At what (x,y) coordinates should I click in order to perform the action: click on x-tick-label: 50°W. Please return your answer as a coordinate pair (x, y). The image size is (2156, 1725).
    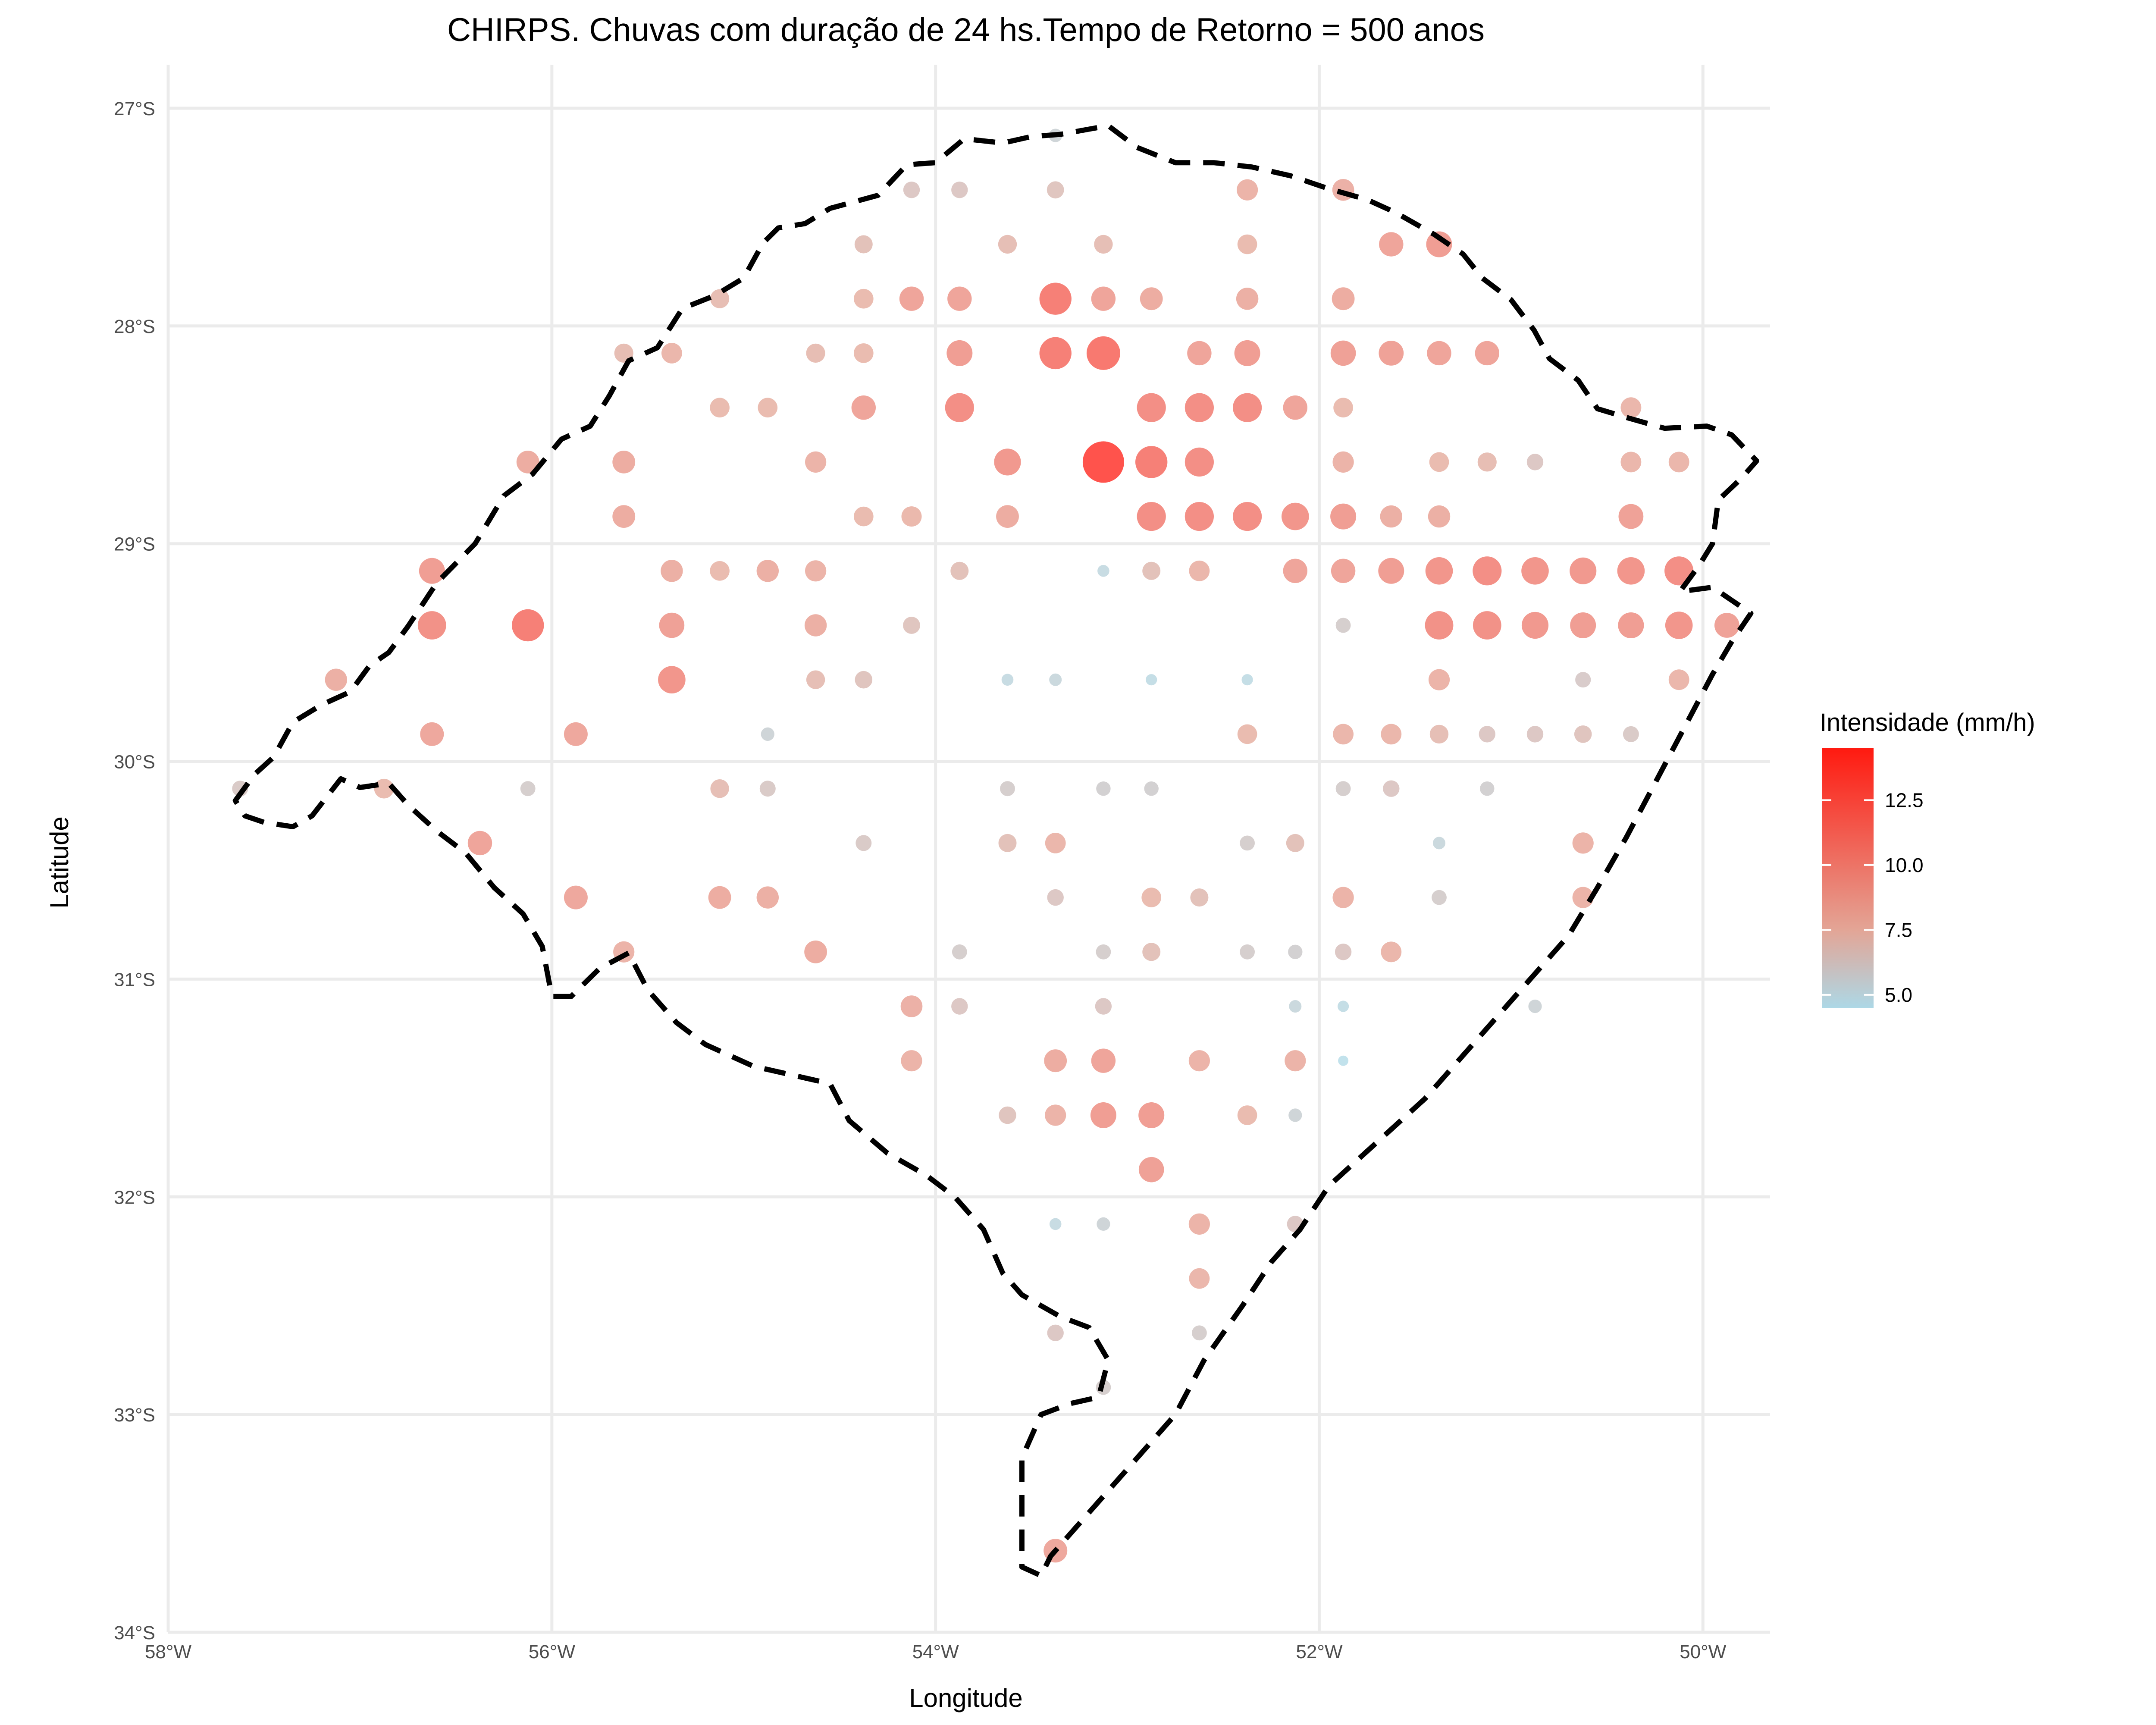
    Looking at the image, I should click on (1703, 1652).